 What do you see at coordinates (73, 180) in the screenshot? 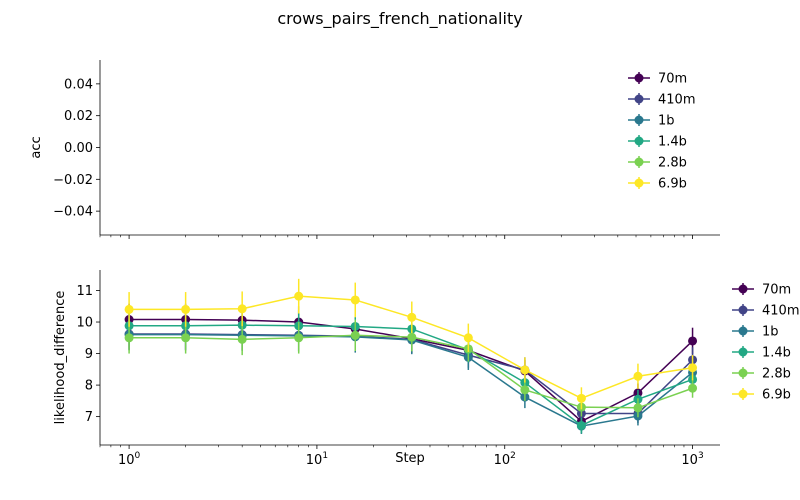
I see `y-tick-label: −0.02` at bounding box center [73, 180].